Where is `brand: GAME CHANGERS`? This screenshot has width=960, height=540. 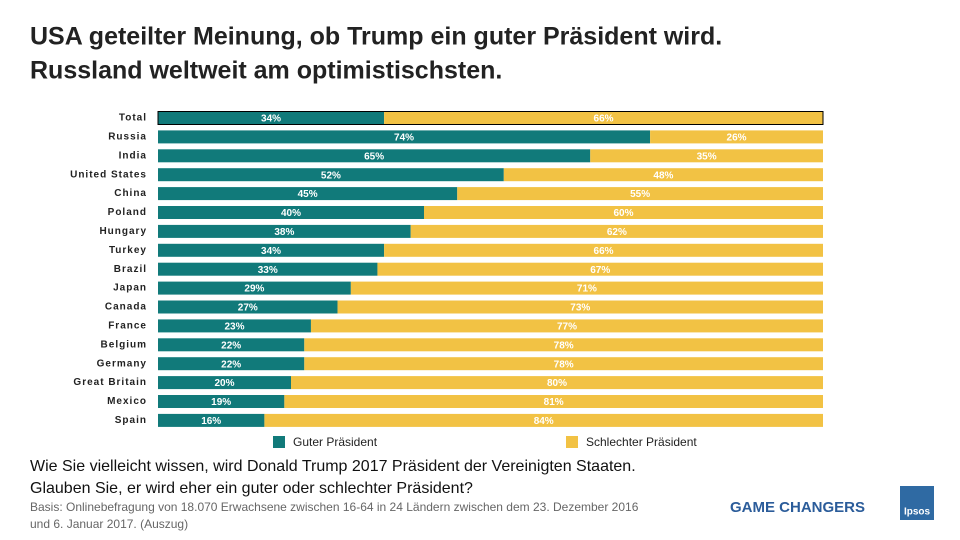
brand: GAME CHANGERS is located at coordinates (797, 507).